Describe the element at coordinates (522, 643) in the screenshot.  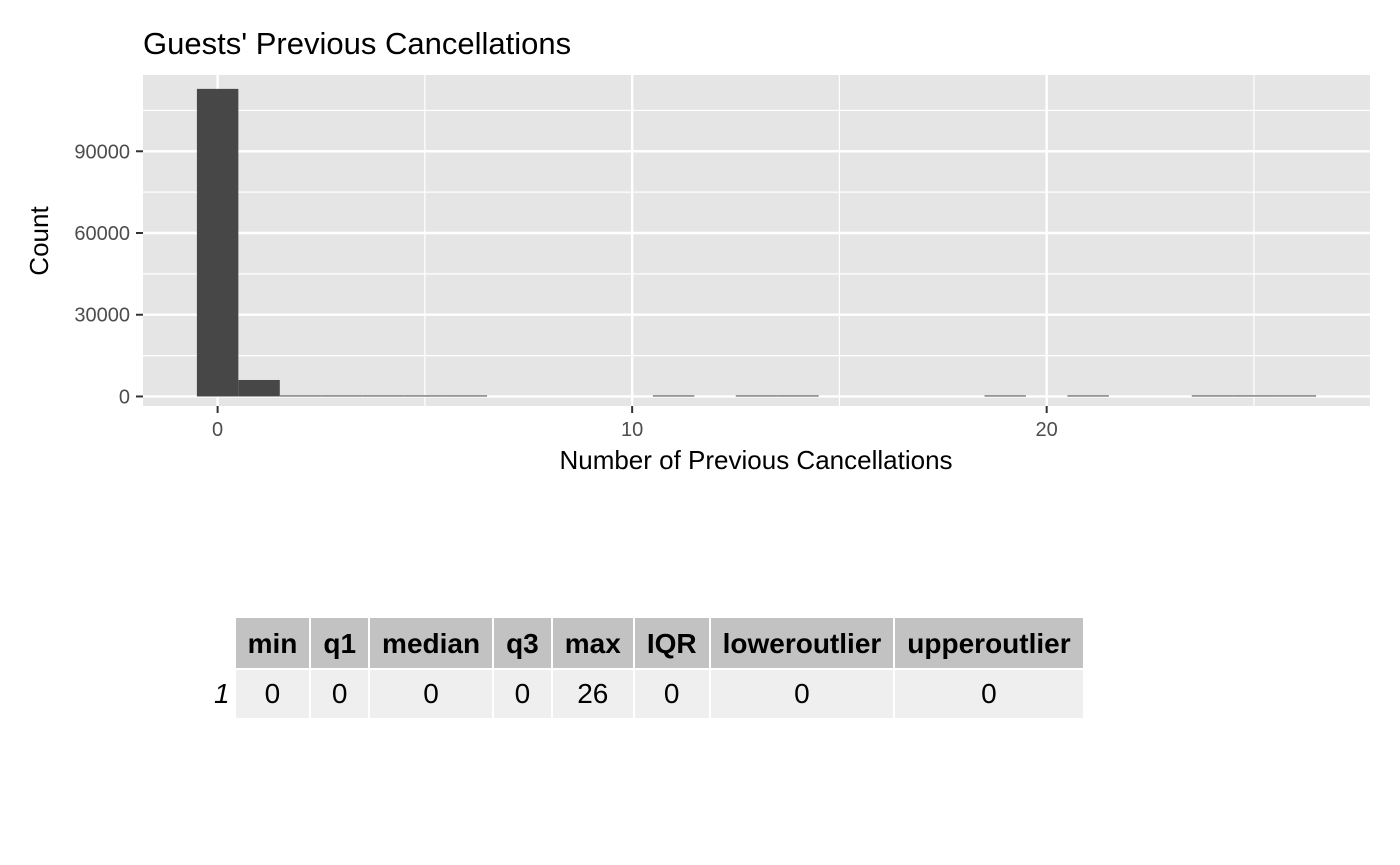
I see `stats-header-q3: q3` at that location.